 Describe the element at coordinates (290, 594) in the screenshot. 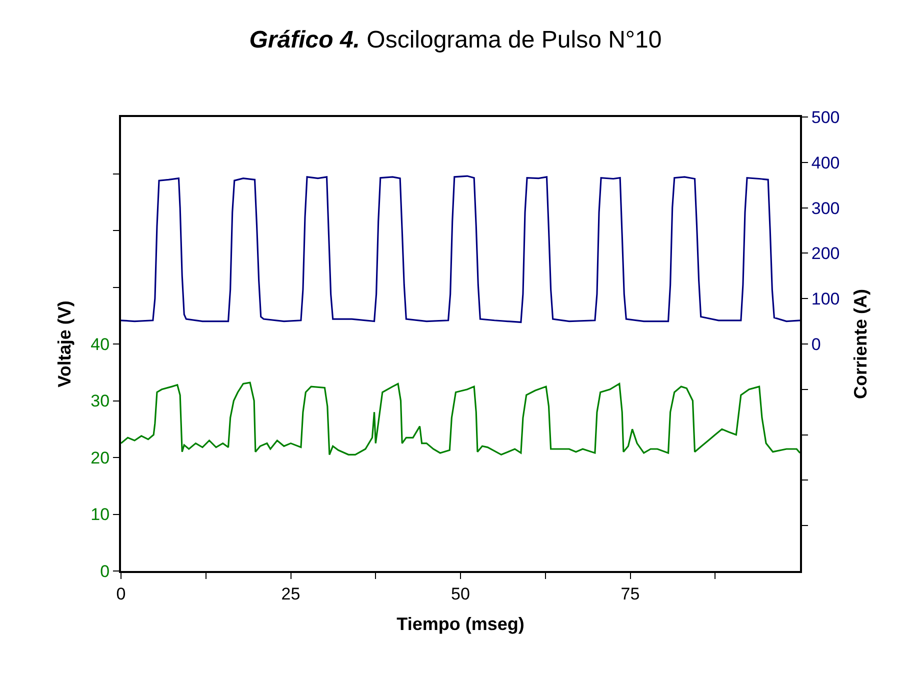

I see `x-tick-label: 25` at that location.